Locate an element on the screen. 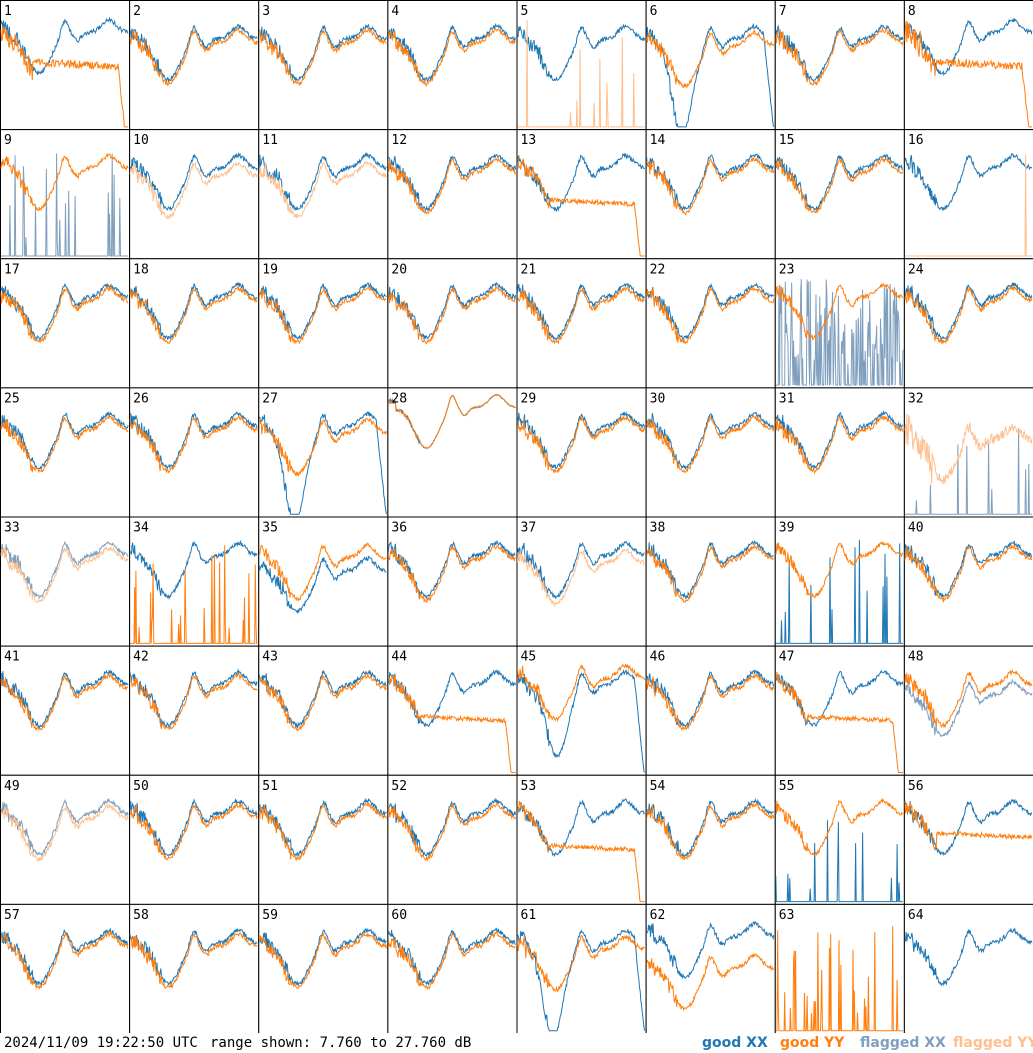  panel-label: 17 is located at coordinates (12, 269).